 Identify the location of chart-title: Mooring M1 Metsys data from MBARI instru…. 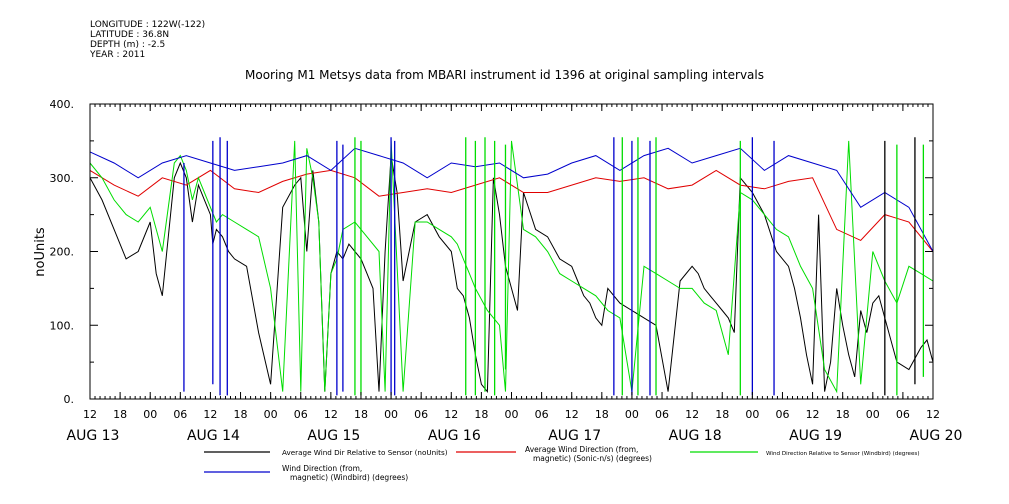
(504, 75).